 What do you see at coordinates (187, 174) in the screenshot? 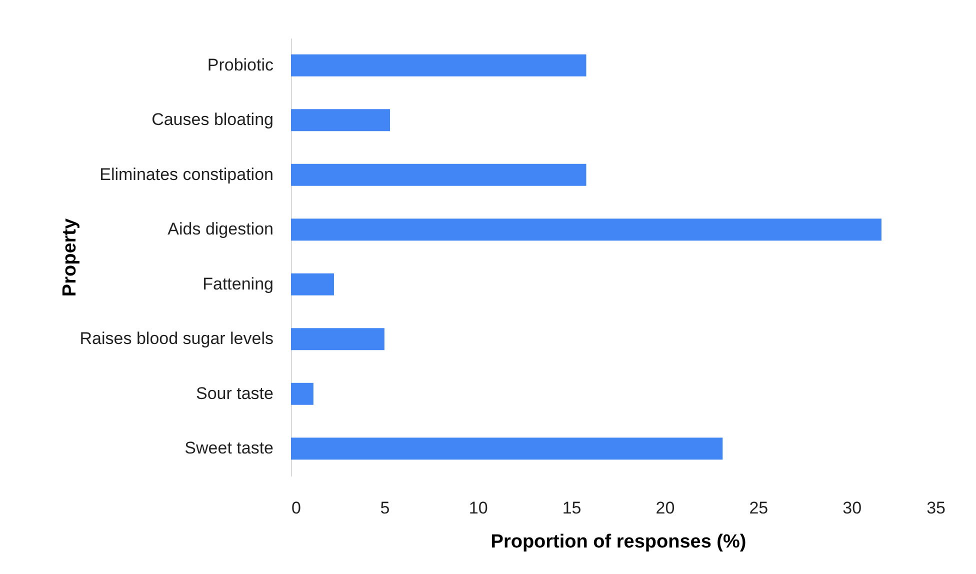
I see `y-tick-label: Eliminates constipation` at bounding box center [187, 174].